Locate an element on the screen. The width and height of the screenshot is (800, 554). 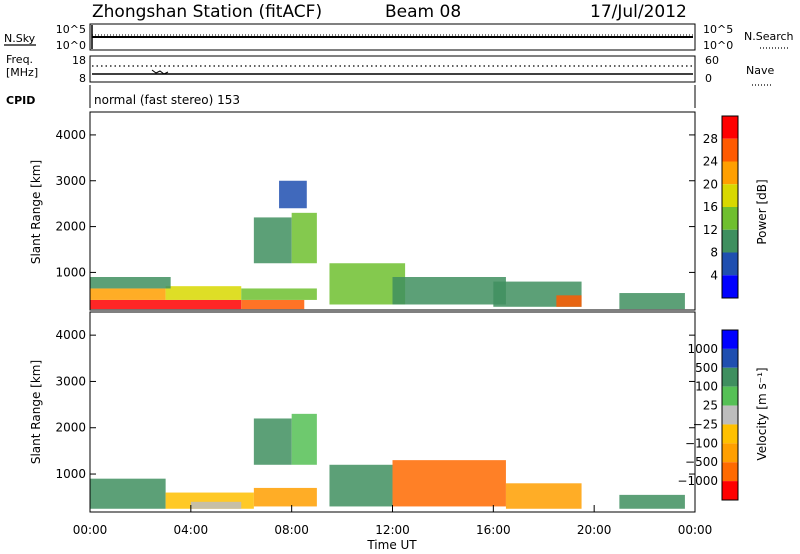
velocity-x-axis: 00:00 04:00 08:00 12:00 16:00 20:00 00:00 is located at coordinates (393, 521).